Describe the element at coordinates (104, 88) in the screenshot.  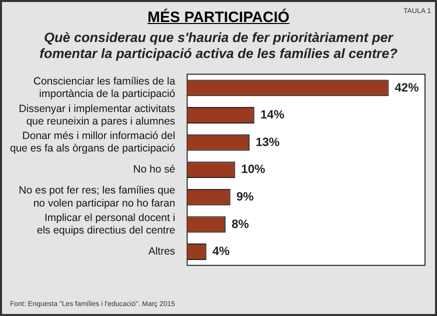
I see `y-tick-label: Conscienciar les famílies de la importància de la participació` at that location.